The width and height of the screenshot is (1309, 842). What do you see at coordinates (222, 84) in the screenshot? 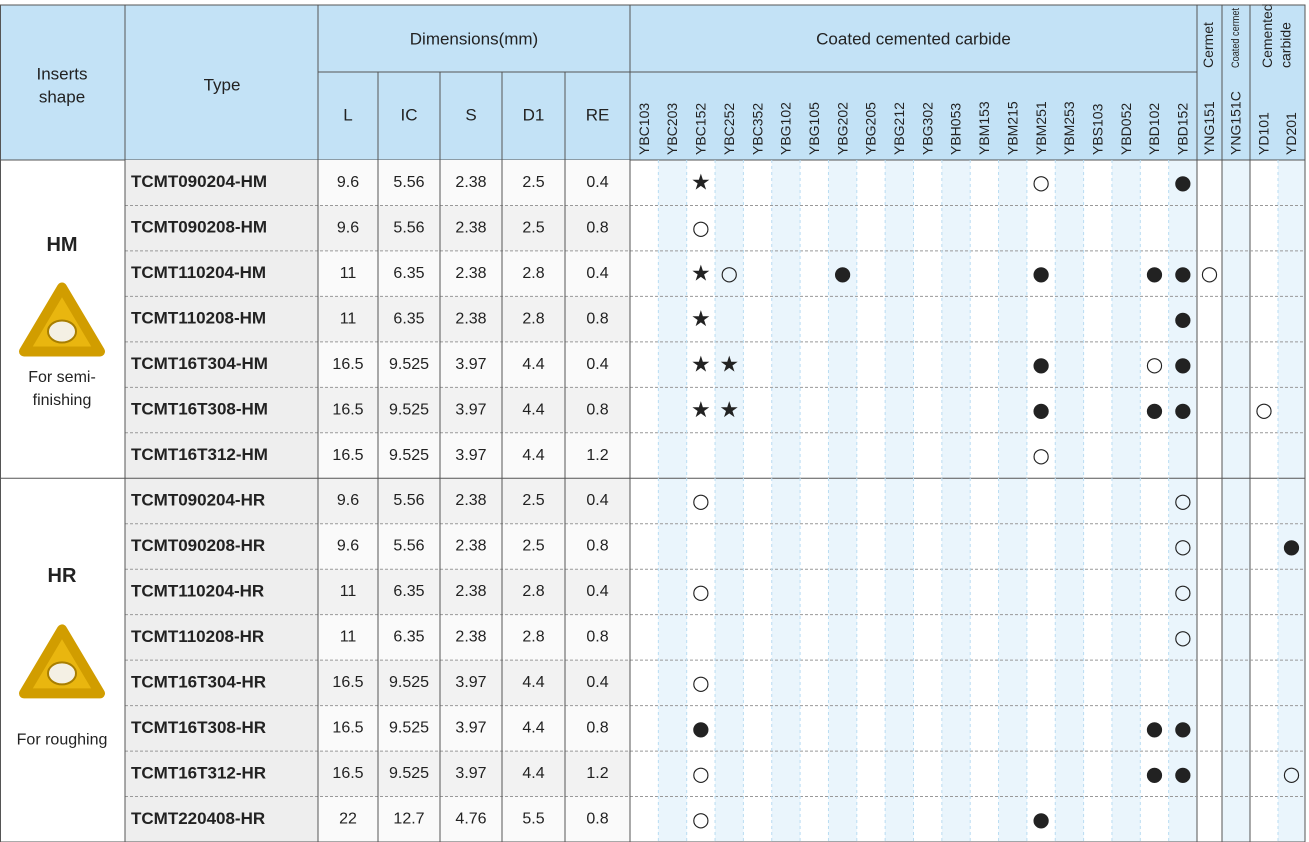
I see `header-label: Type` at bounding box center [222, 84].